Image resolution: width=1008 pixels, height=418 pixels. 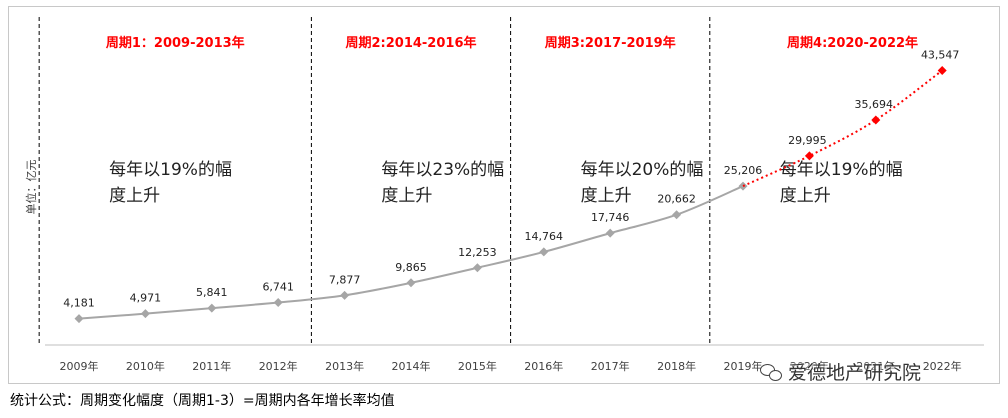 What do you see at coordinates (809, 366) in the screenshot?
I see `x-tick-label: 2020年` at bounding box center [809, 366].